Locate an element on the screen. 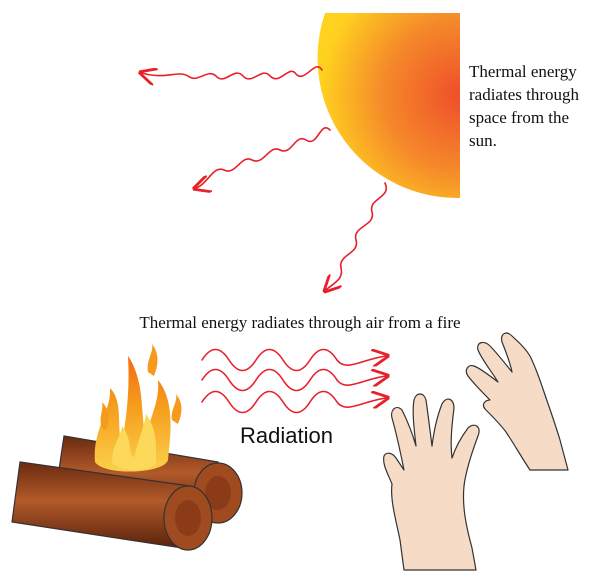  sun-caption-line: Thermal energy is located at coordinates (523, 71).